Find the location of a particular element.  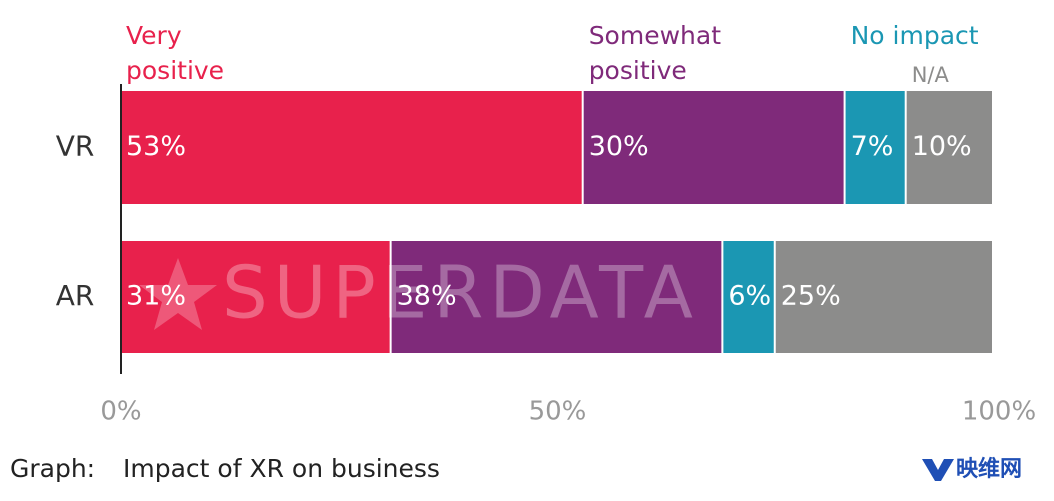

caption: Impact of XR on business is located at coordinates (281, 468).